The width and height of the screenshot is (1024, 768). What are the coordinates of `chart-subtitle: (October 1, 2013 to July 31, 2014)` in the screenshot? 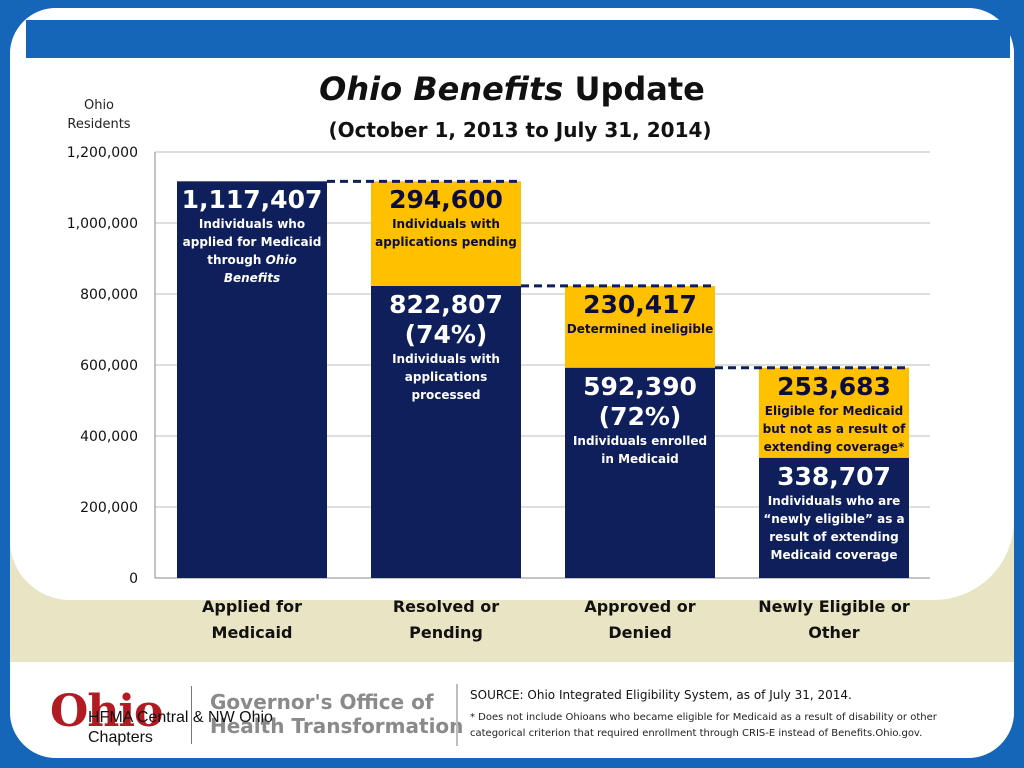 It's located at (520, 130).